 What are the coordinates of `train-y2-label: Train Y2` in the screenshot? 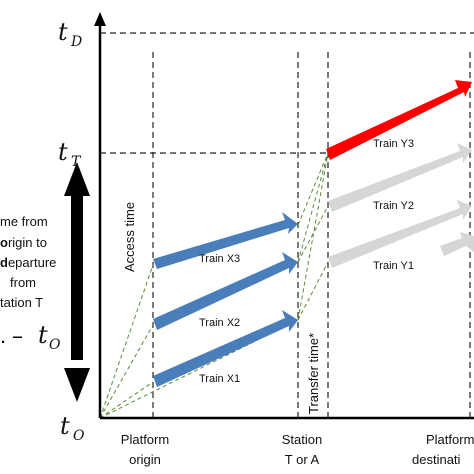 It's located at (393, 206).